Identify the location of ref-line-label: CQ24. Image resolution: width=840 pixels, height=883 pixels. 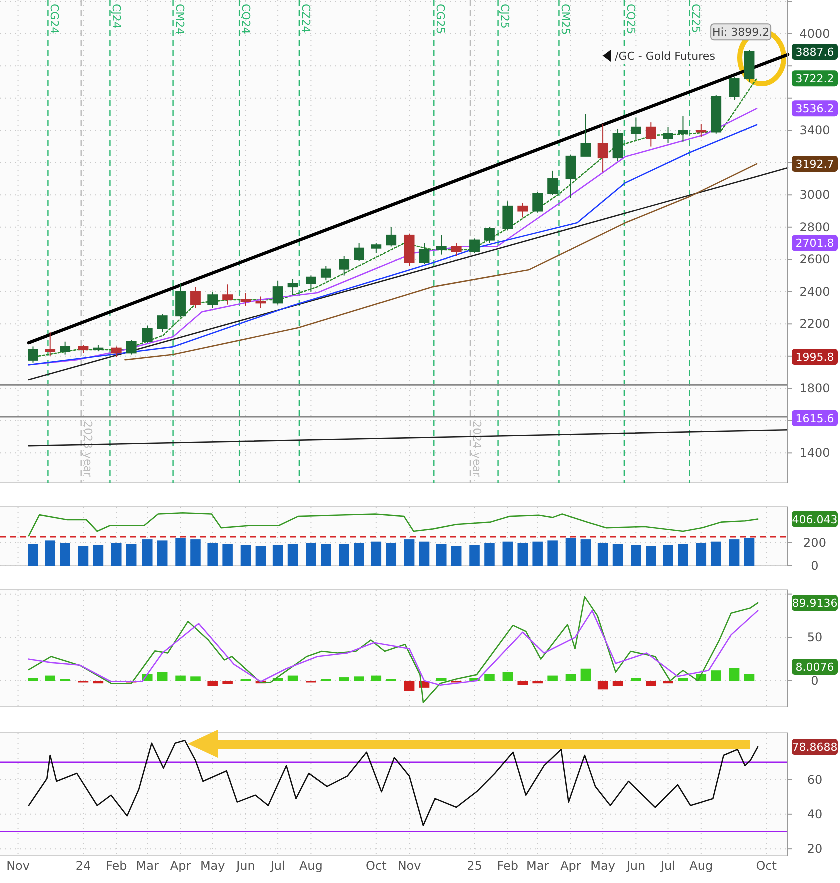
(246, 19).